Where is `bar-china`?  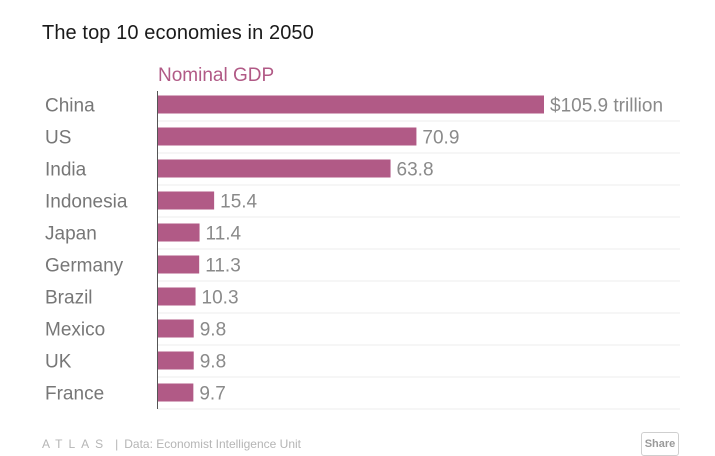 bar-china is located at coordinates (351, 104).